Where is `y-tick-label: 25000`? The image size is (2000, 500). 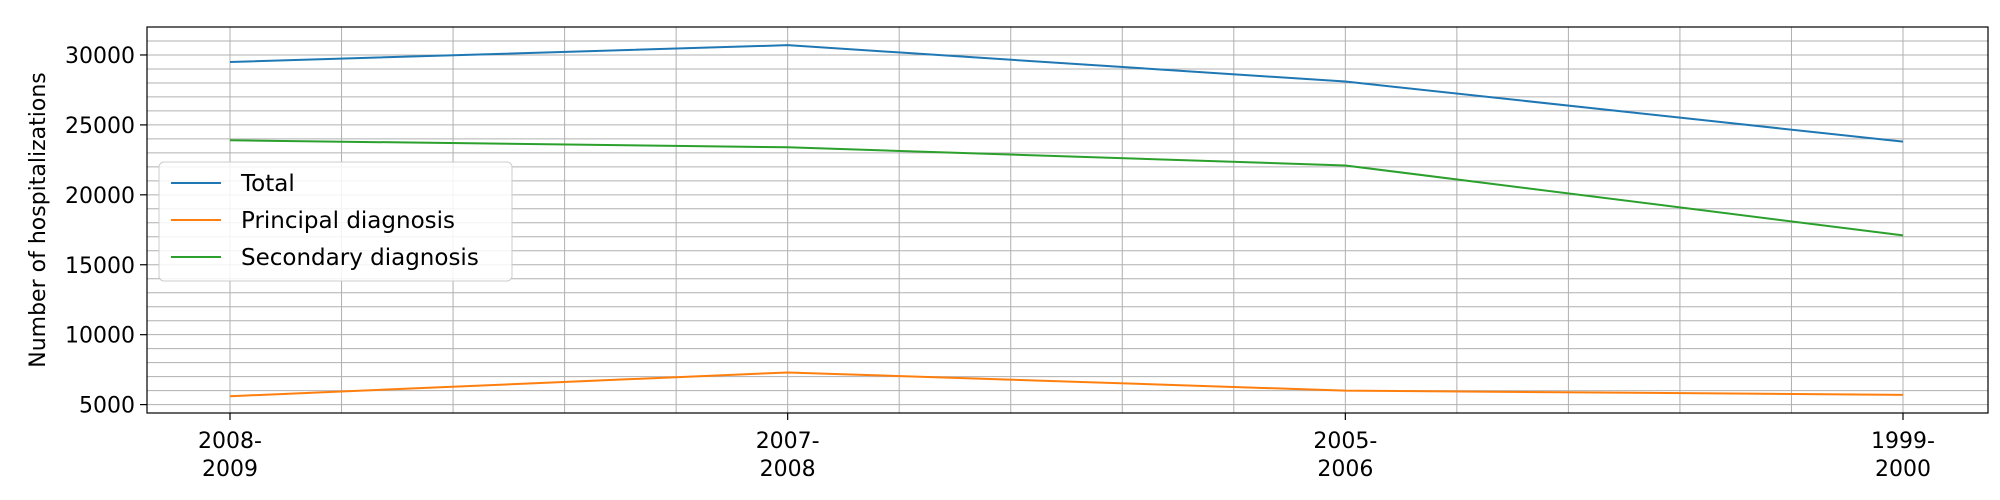 y-tick-label: 25000 is located at coordinates (100, 126).